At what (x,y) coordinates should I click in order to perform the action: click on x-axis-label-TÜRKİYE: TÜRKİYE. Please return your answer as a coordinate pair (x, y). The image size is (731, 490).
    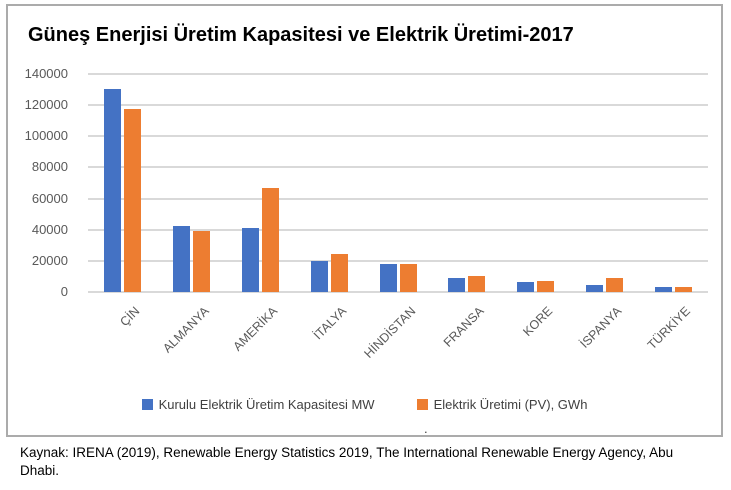
    Looking at the image, I should click on (669, 328).